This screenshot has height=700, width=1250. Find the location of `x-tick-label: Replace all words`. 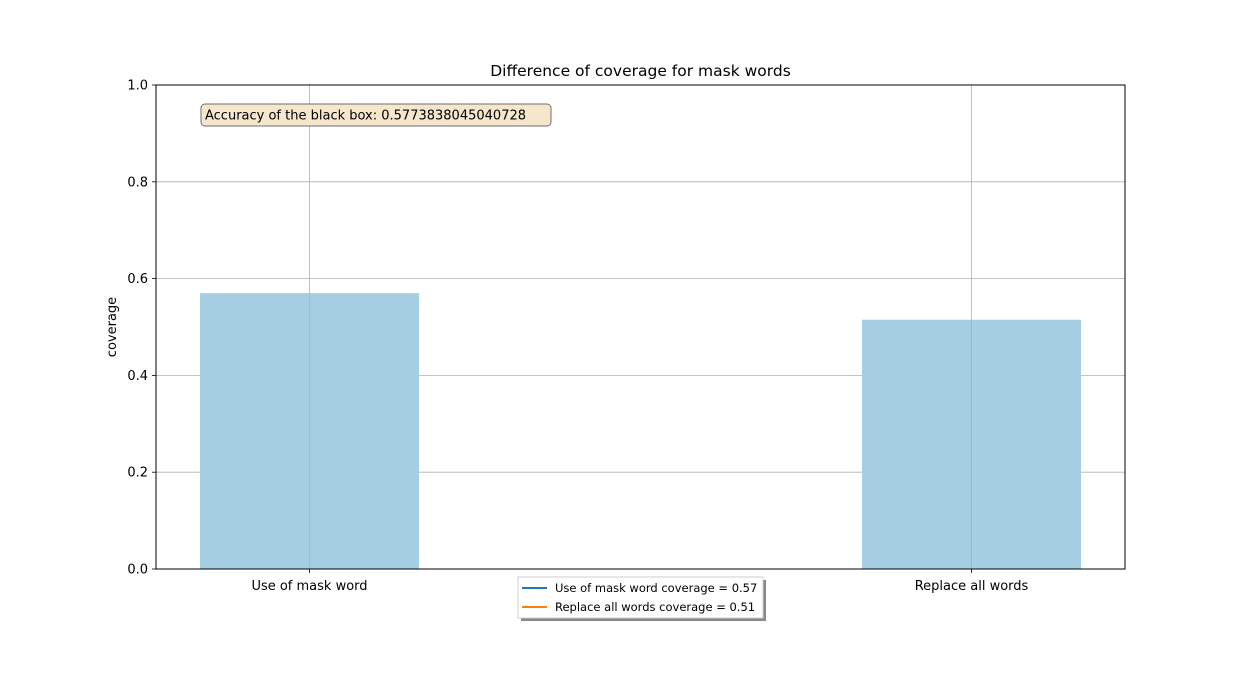

x-tick-label: Replace all words is located at coordinates (972, 586).